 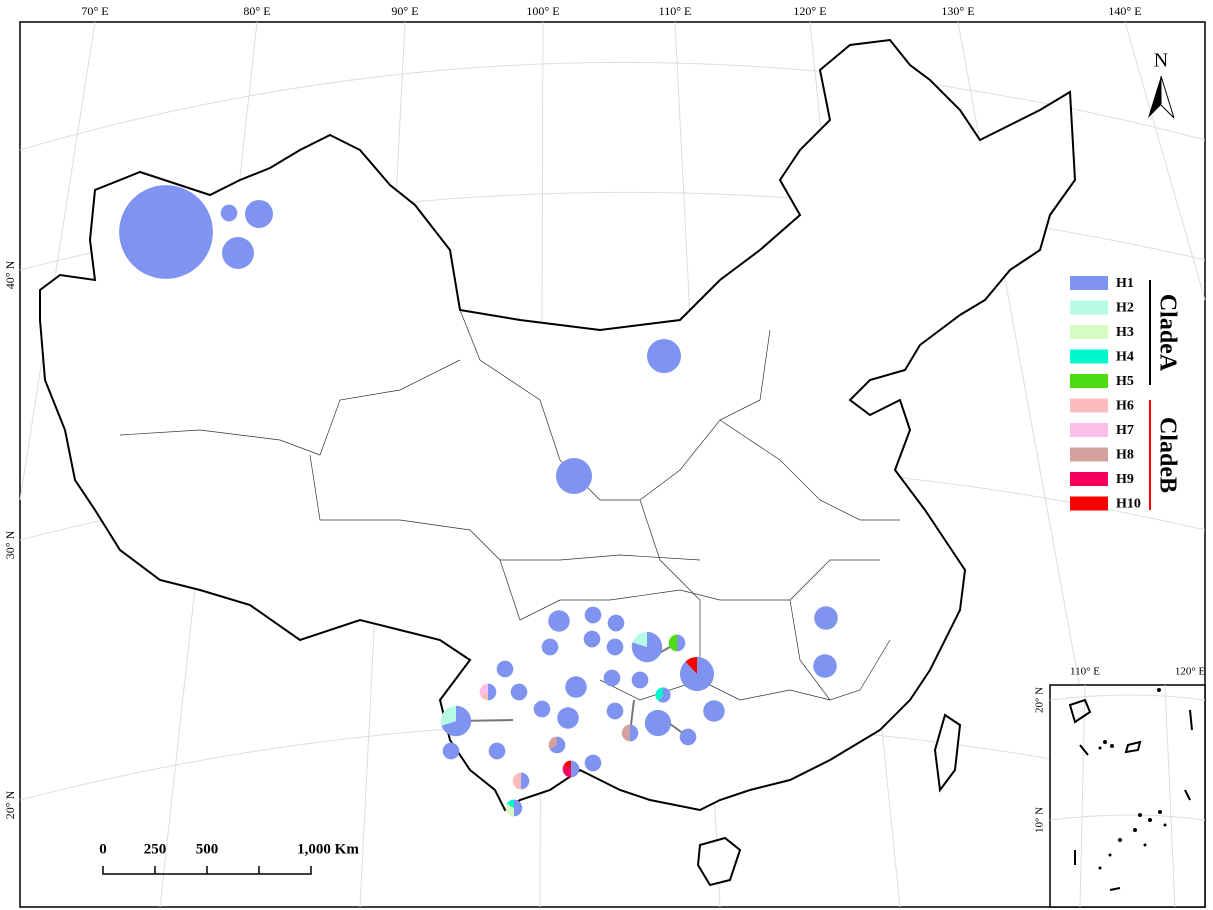 I want to click on longitude-label: 100° E, so click(x=542, y=11).